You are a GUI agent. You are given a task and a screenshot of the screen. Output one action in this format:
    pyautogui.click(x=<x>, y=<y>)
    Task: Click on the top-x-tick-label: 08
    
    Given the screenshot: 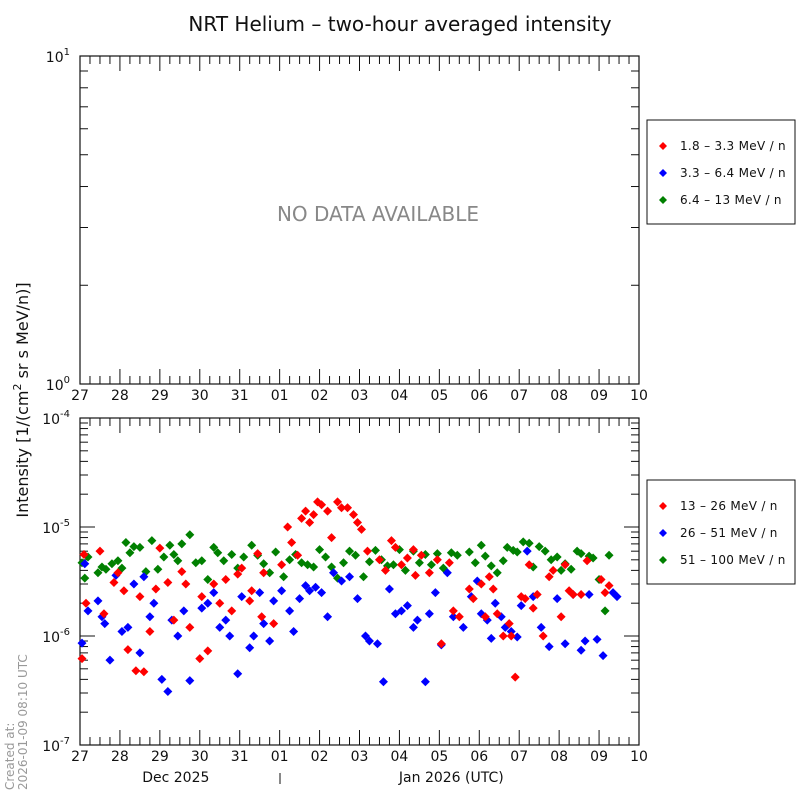 What is the action you would take?
    pyautogui.click(x=559, y=396)
    